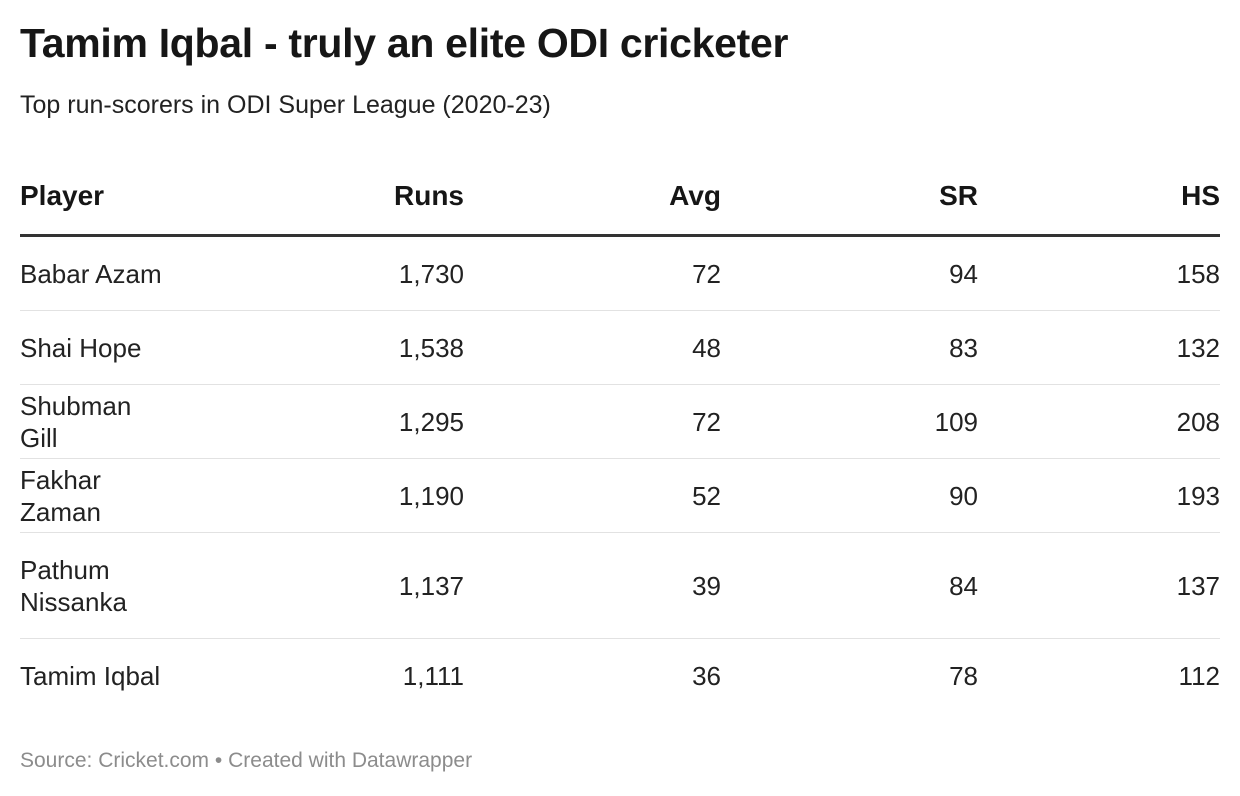  What do you see at coordinates (180, 421) in the screenshot?
I see `cell-player: Shubman Gill` at bounding box center [180, 421].